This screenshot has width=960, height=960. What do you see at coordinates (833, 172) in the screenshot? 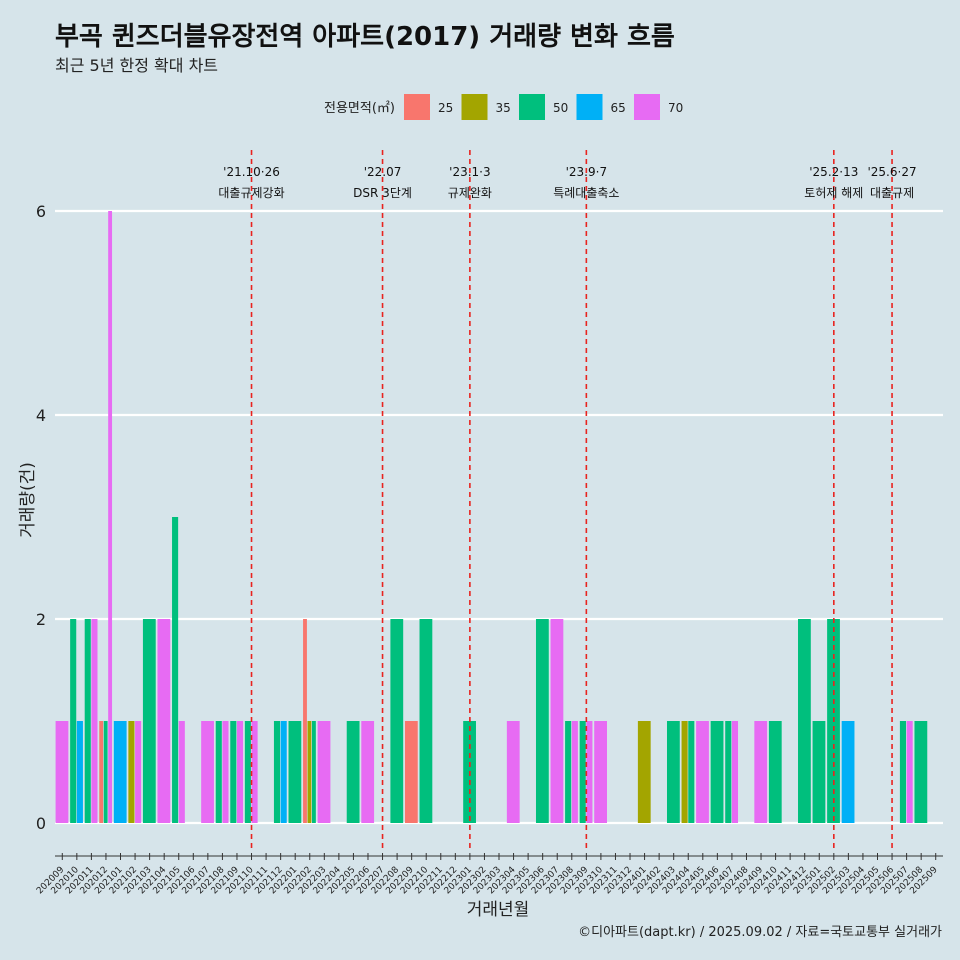
I see `event-date-label: '25.2·13` at bounding box center [833, 172].